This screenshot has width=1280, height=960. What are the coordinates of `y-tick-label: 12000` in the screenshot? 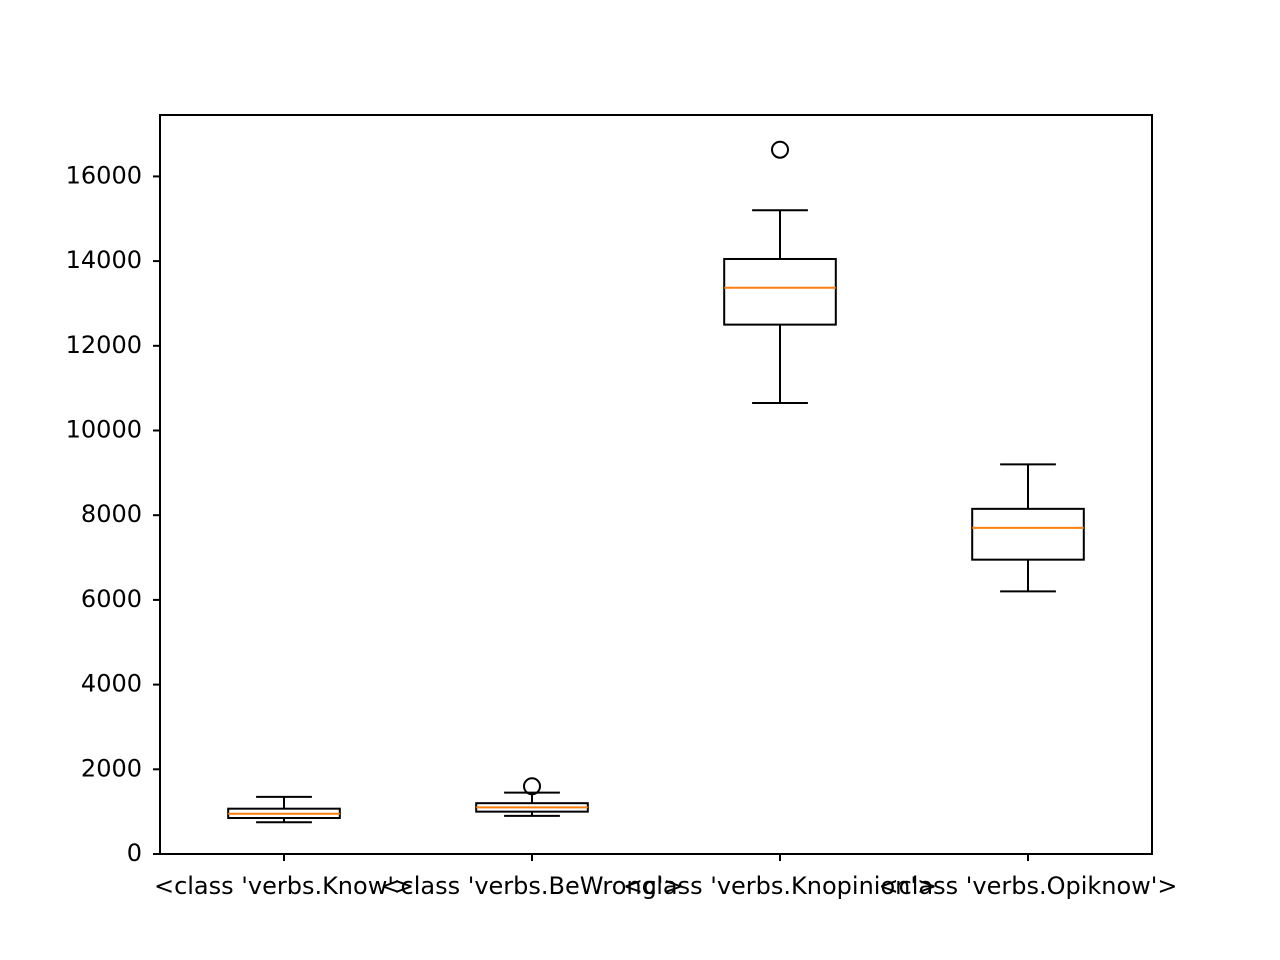 It's located at (104, 345).